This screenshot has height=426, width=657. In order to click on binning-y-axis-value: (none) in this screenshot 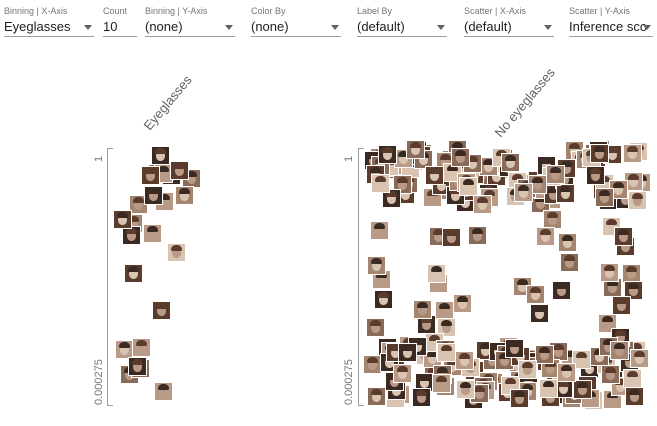, I will do `click(190, 28)`.